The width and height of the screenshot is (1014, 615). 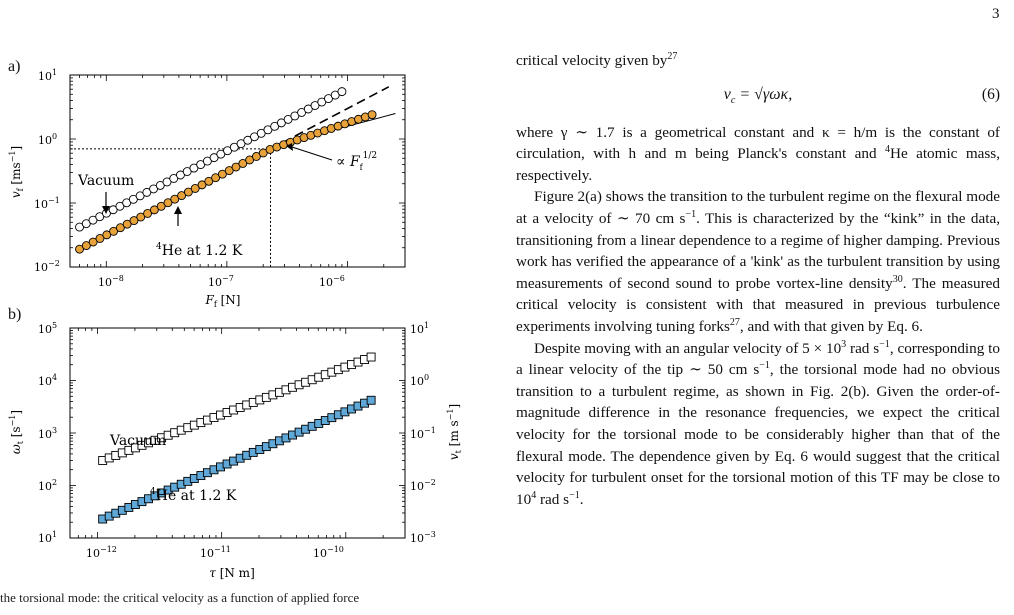 What do you see at coordinates (14, 66) in the screenshot?
I see `panel-a-label: a)` at bounding box center [14, 66].